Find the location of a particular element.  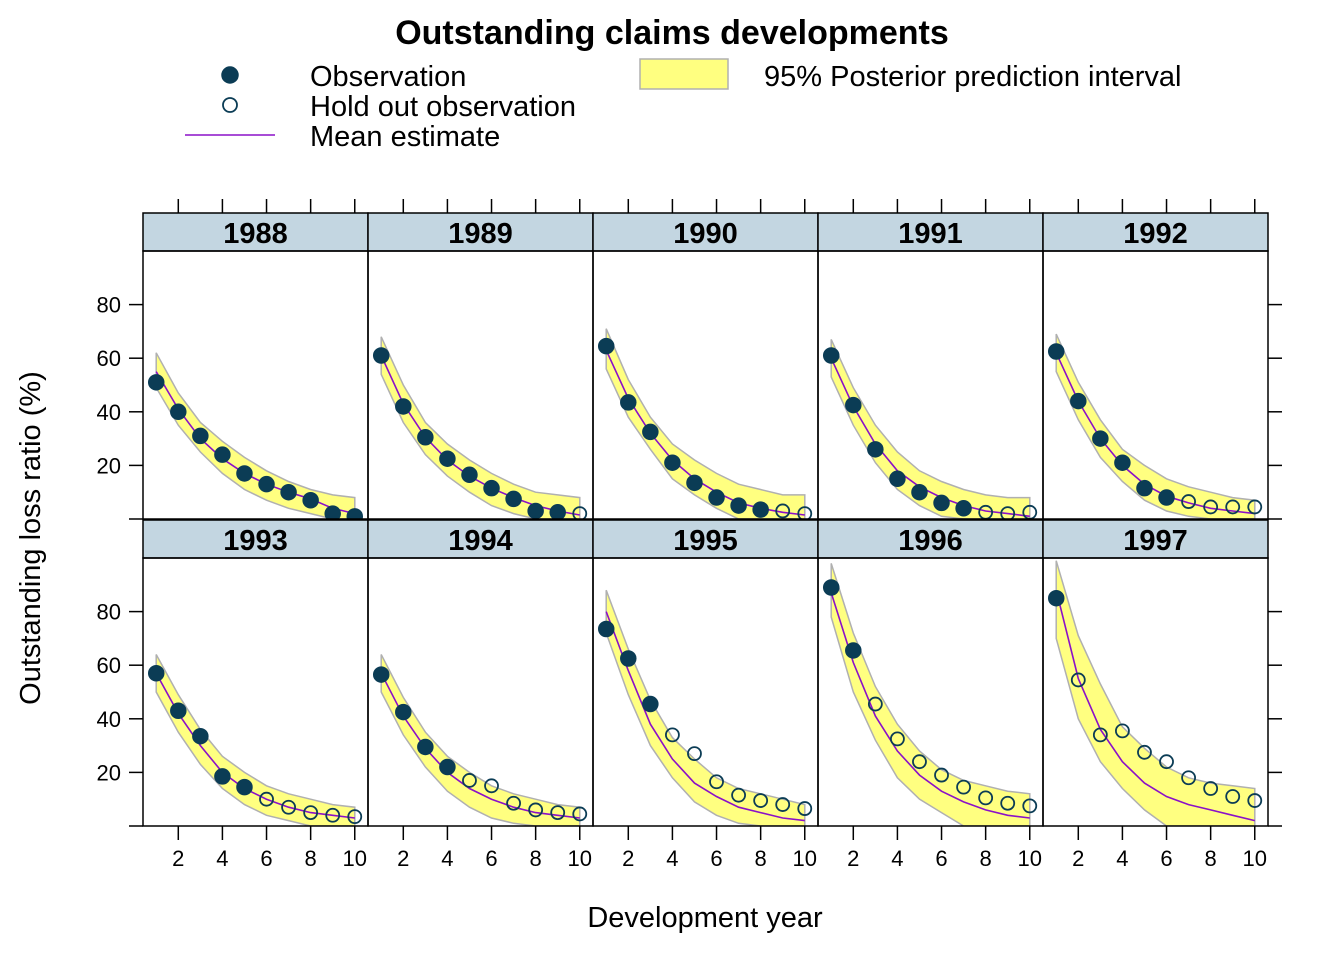

y-tick-label: 20 is located at coordinates (109, 772).